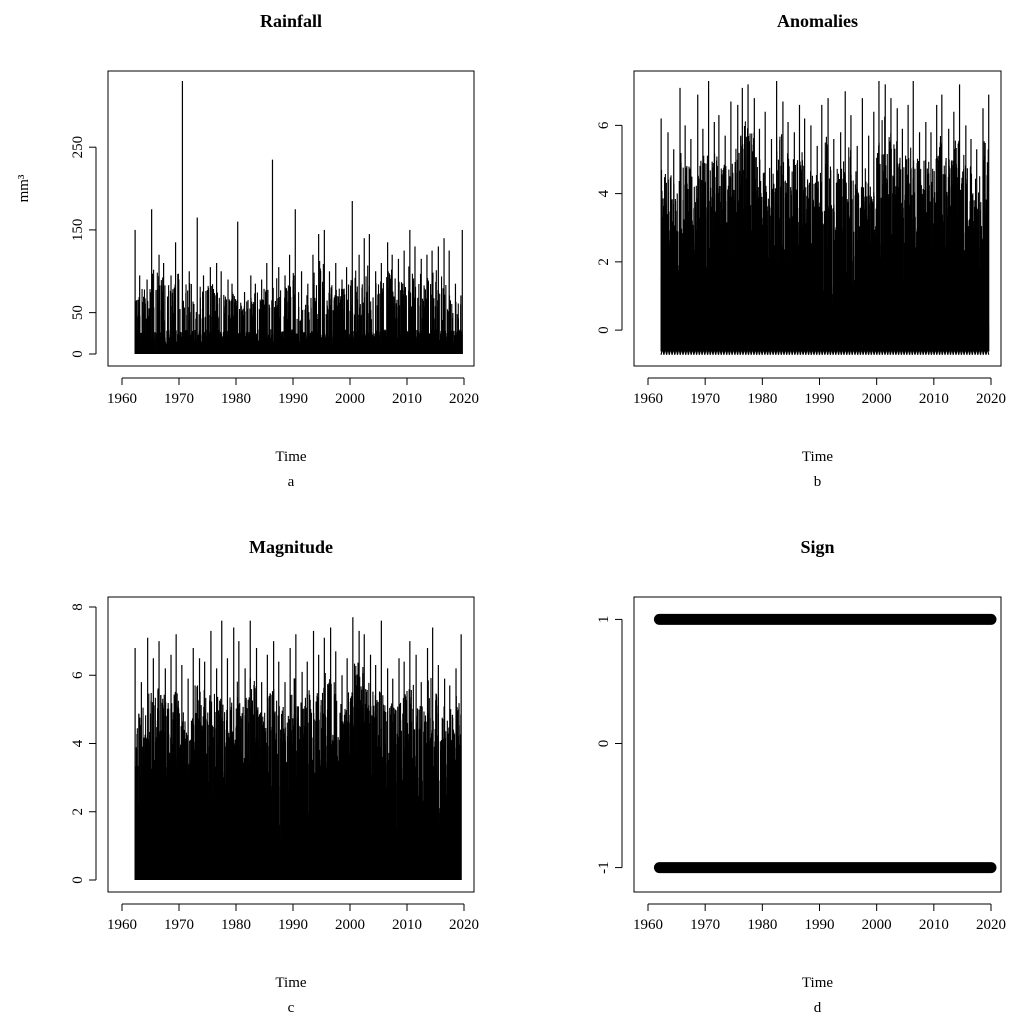 This screenshot has height=1018, width=1015. Describe the element at coordinates (78, 147) in the screenshot. I see `y-tick-label: 250` at that location.